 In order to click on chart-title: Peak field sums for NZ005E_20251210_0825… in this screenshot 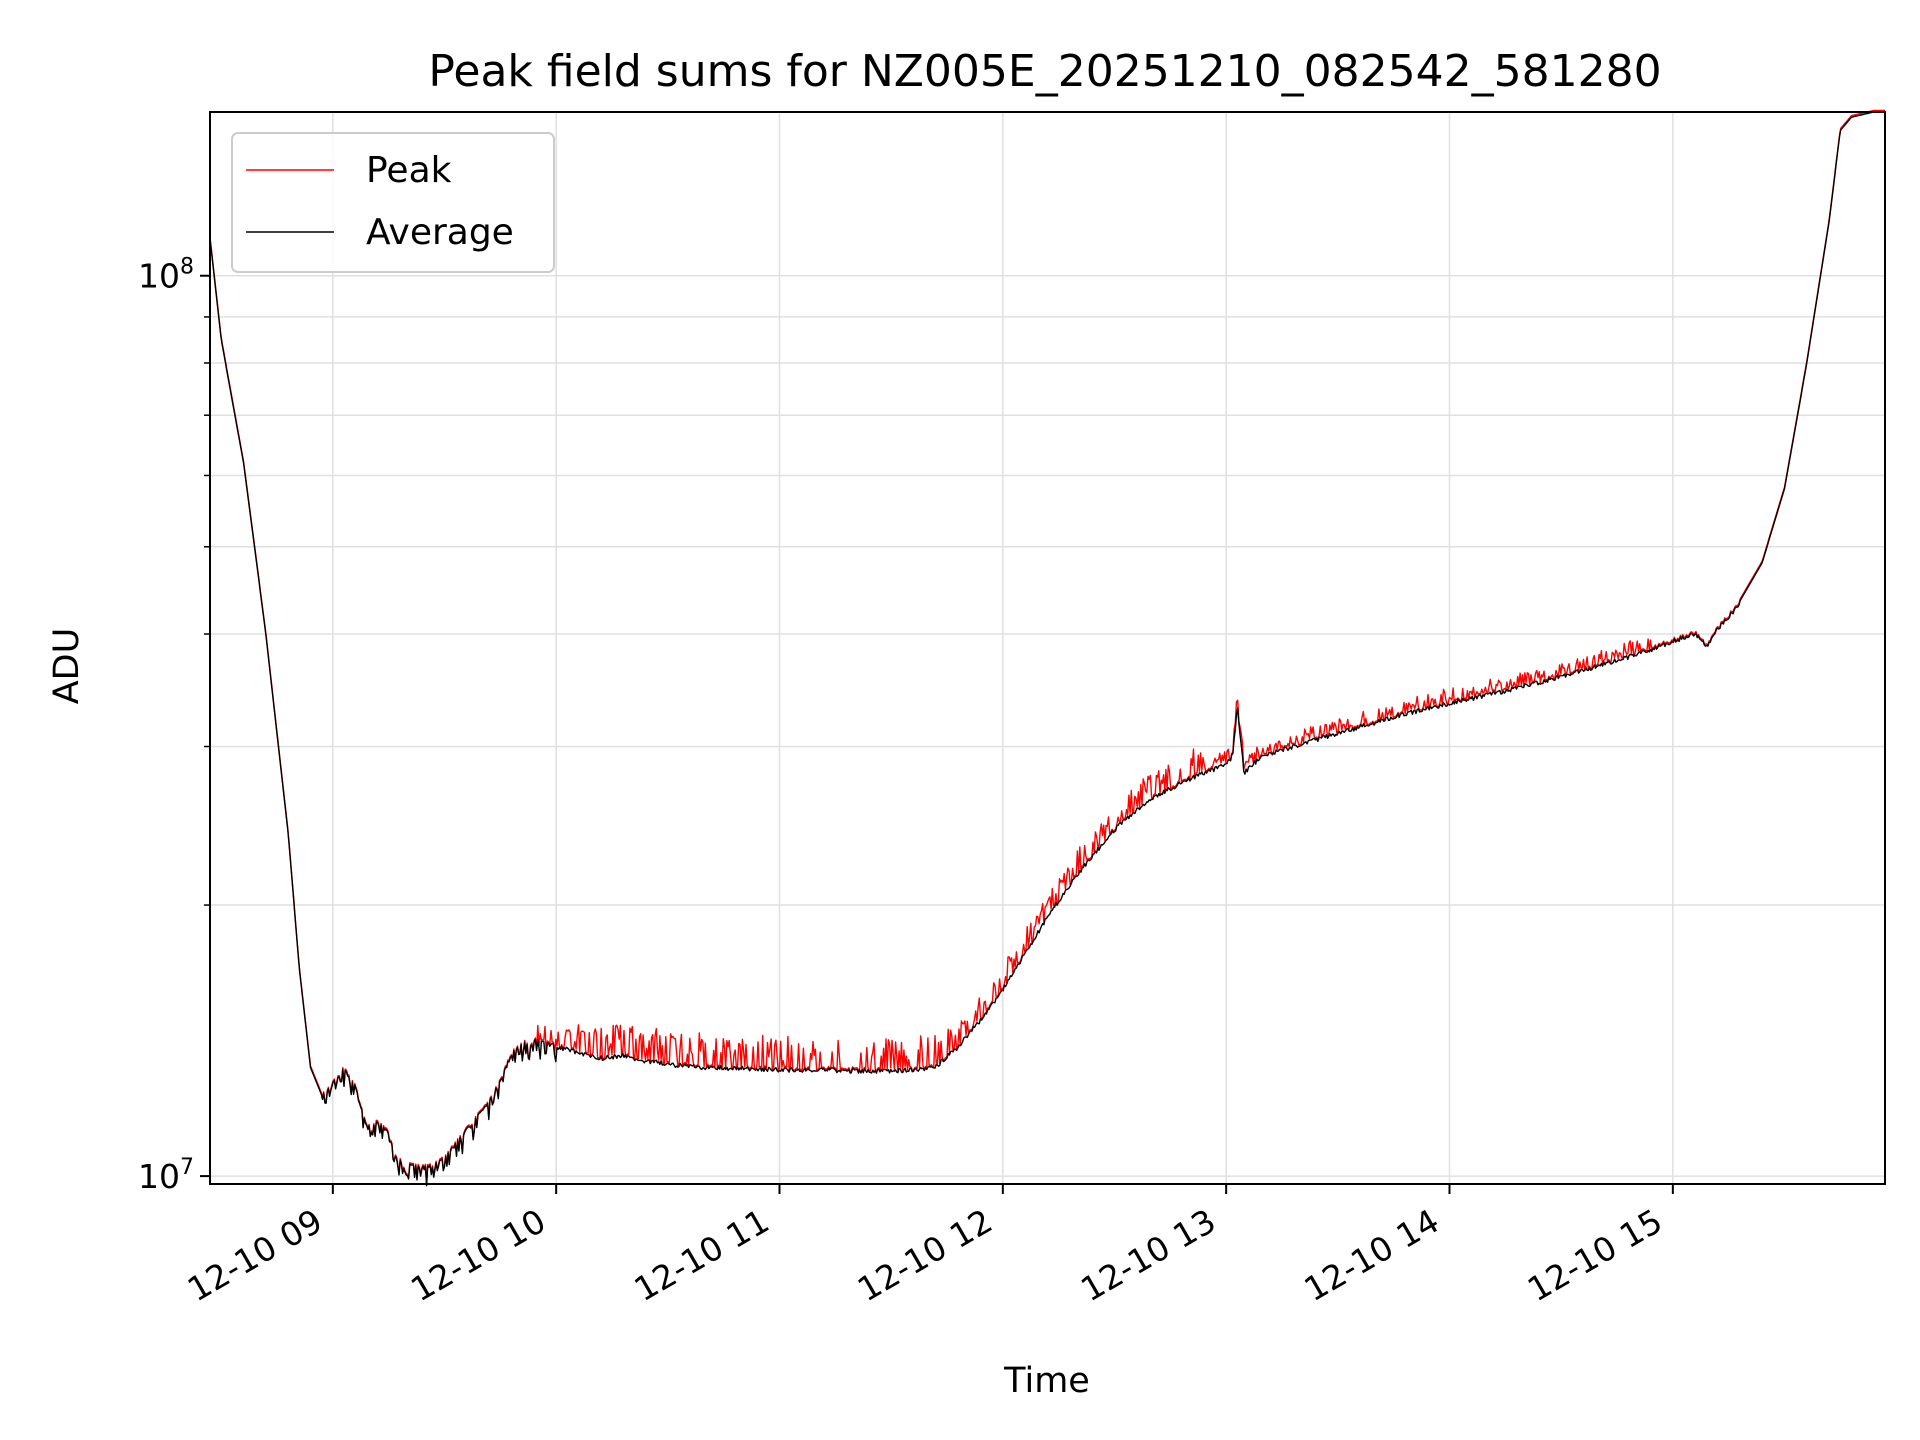, I will do `click(1044, 71)`.